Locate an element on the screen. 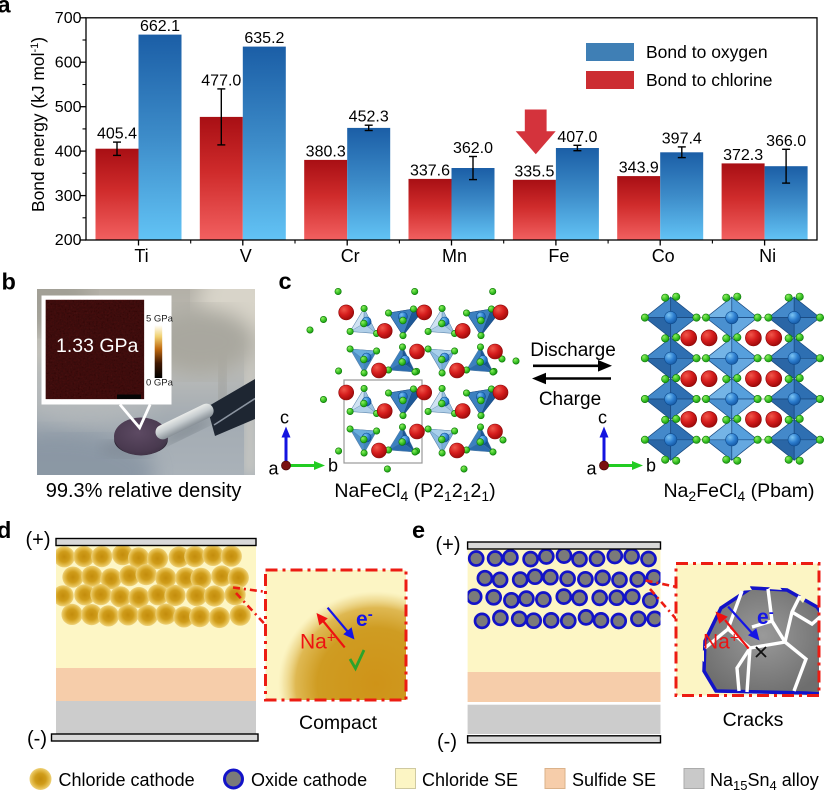 This screenshot has height=798, width=826. svg-text: 635.2 is located at coordinates (264, 38).